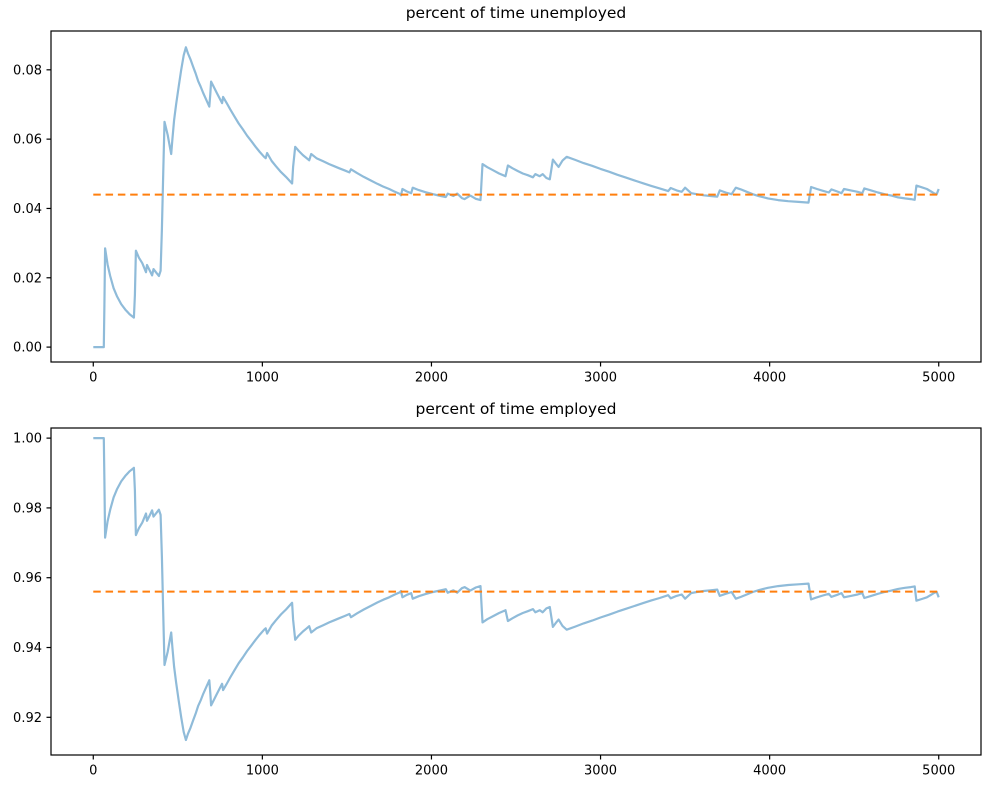 This screenshot has width=989, height=790. Describe the element at coordinates (27, 348) in the screenshot. I see `y-tick-label: 0.00` at that location.